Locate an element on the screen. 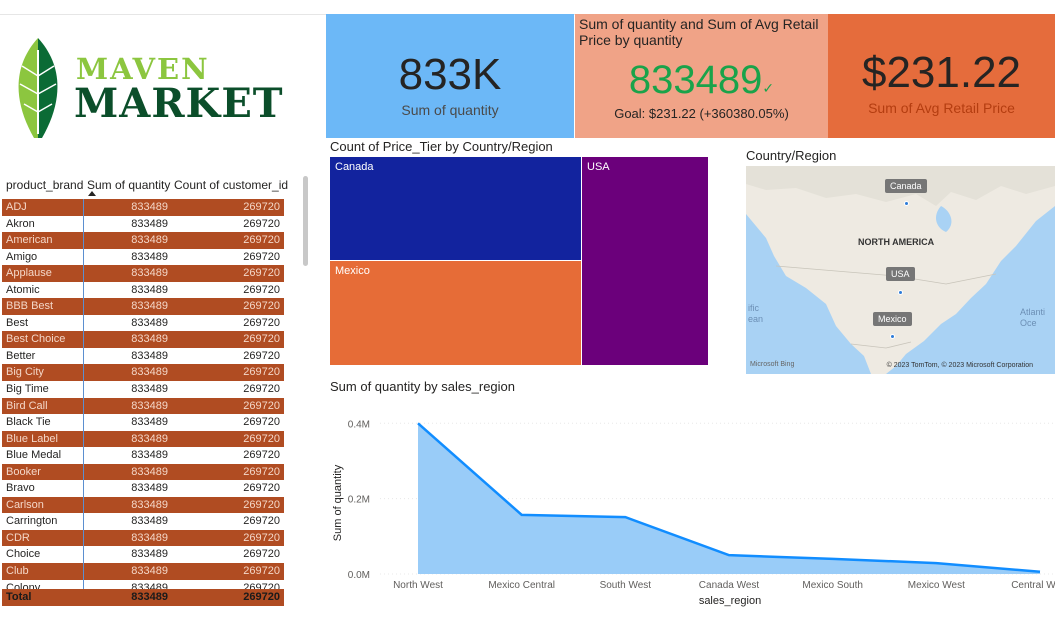 This screenshot has height=629, width=1055. map-title: Country/Region is located at coordinates (791, 155).